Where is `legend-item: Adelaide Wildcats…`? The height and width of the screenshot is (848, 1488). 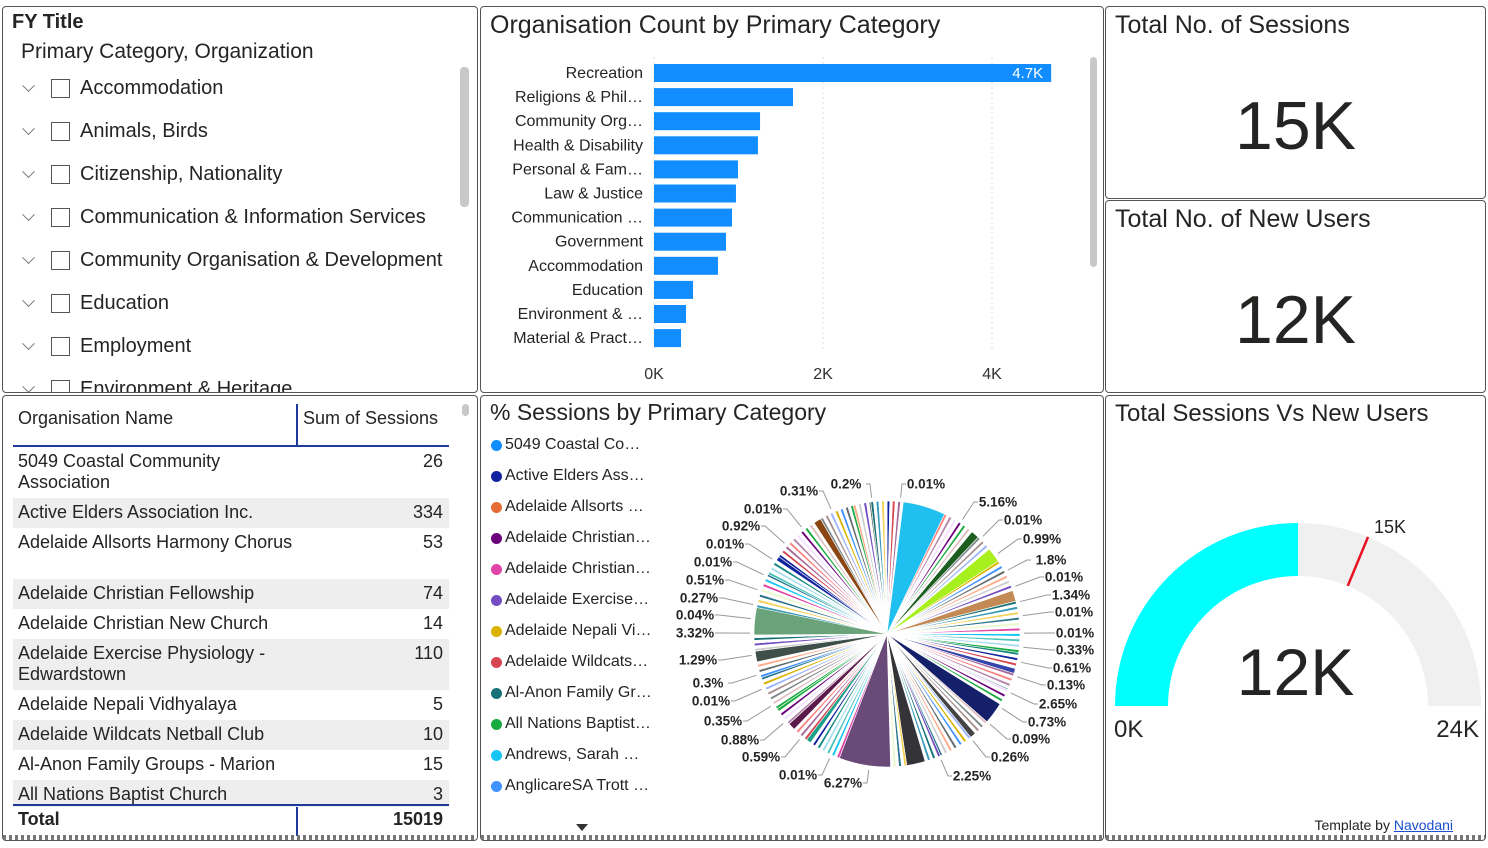 legend-item: Adelaide Wildcats… is located at coordinates (569, 662).